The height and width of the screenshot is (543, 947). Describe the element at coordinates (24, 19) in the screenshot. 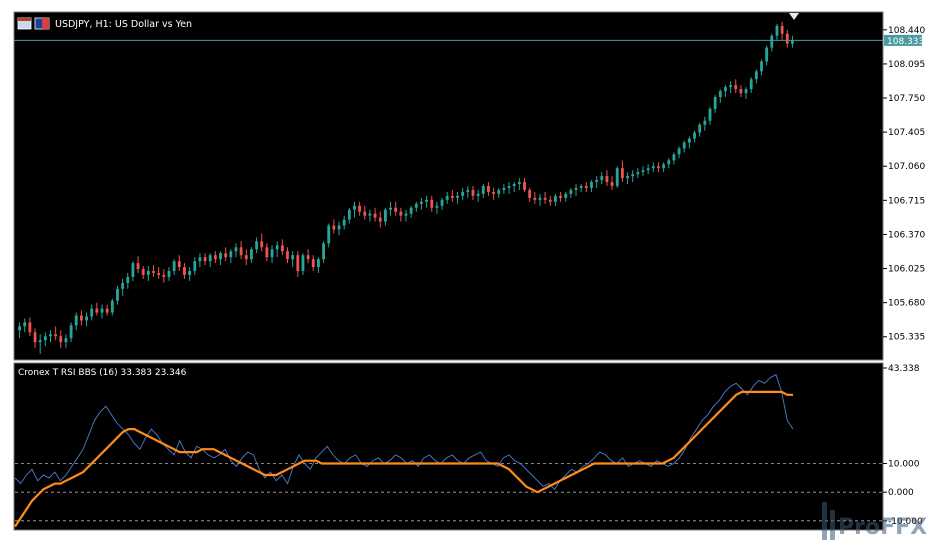

I see `calendar-icon-header` at that location.